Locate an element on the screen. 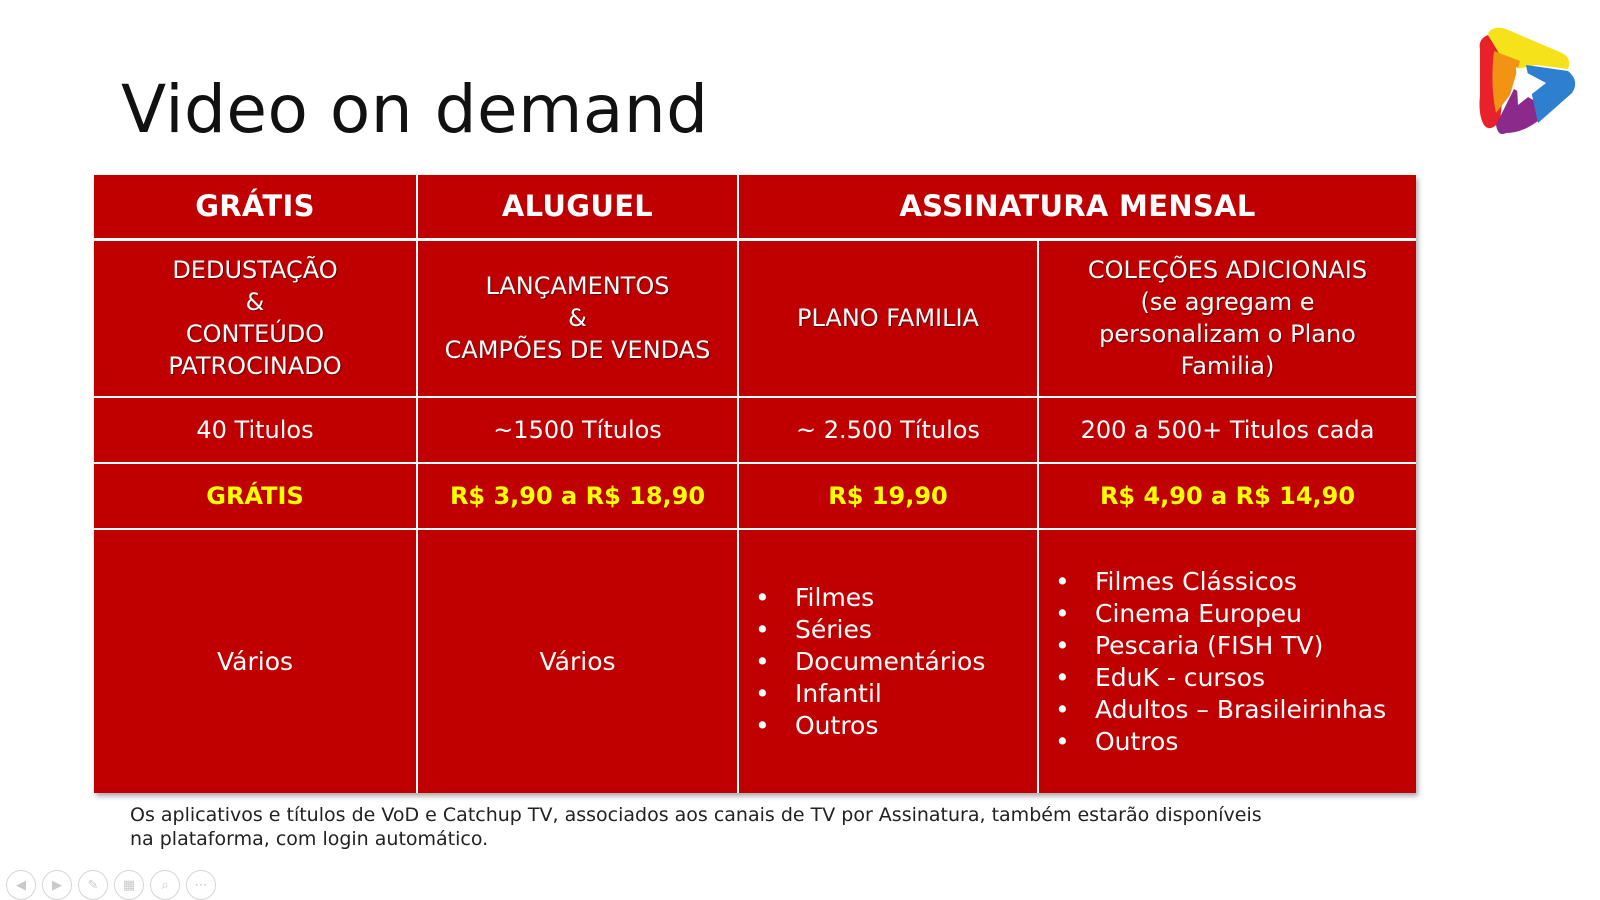 This screenshot has width=1600, height=900. desc-familia-line: PLANO FAMILIA is located at coordinates (888, 318).